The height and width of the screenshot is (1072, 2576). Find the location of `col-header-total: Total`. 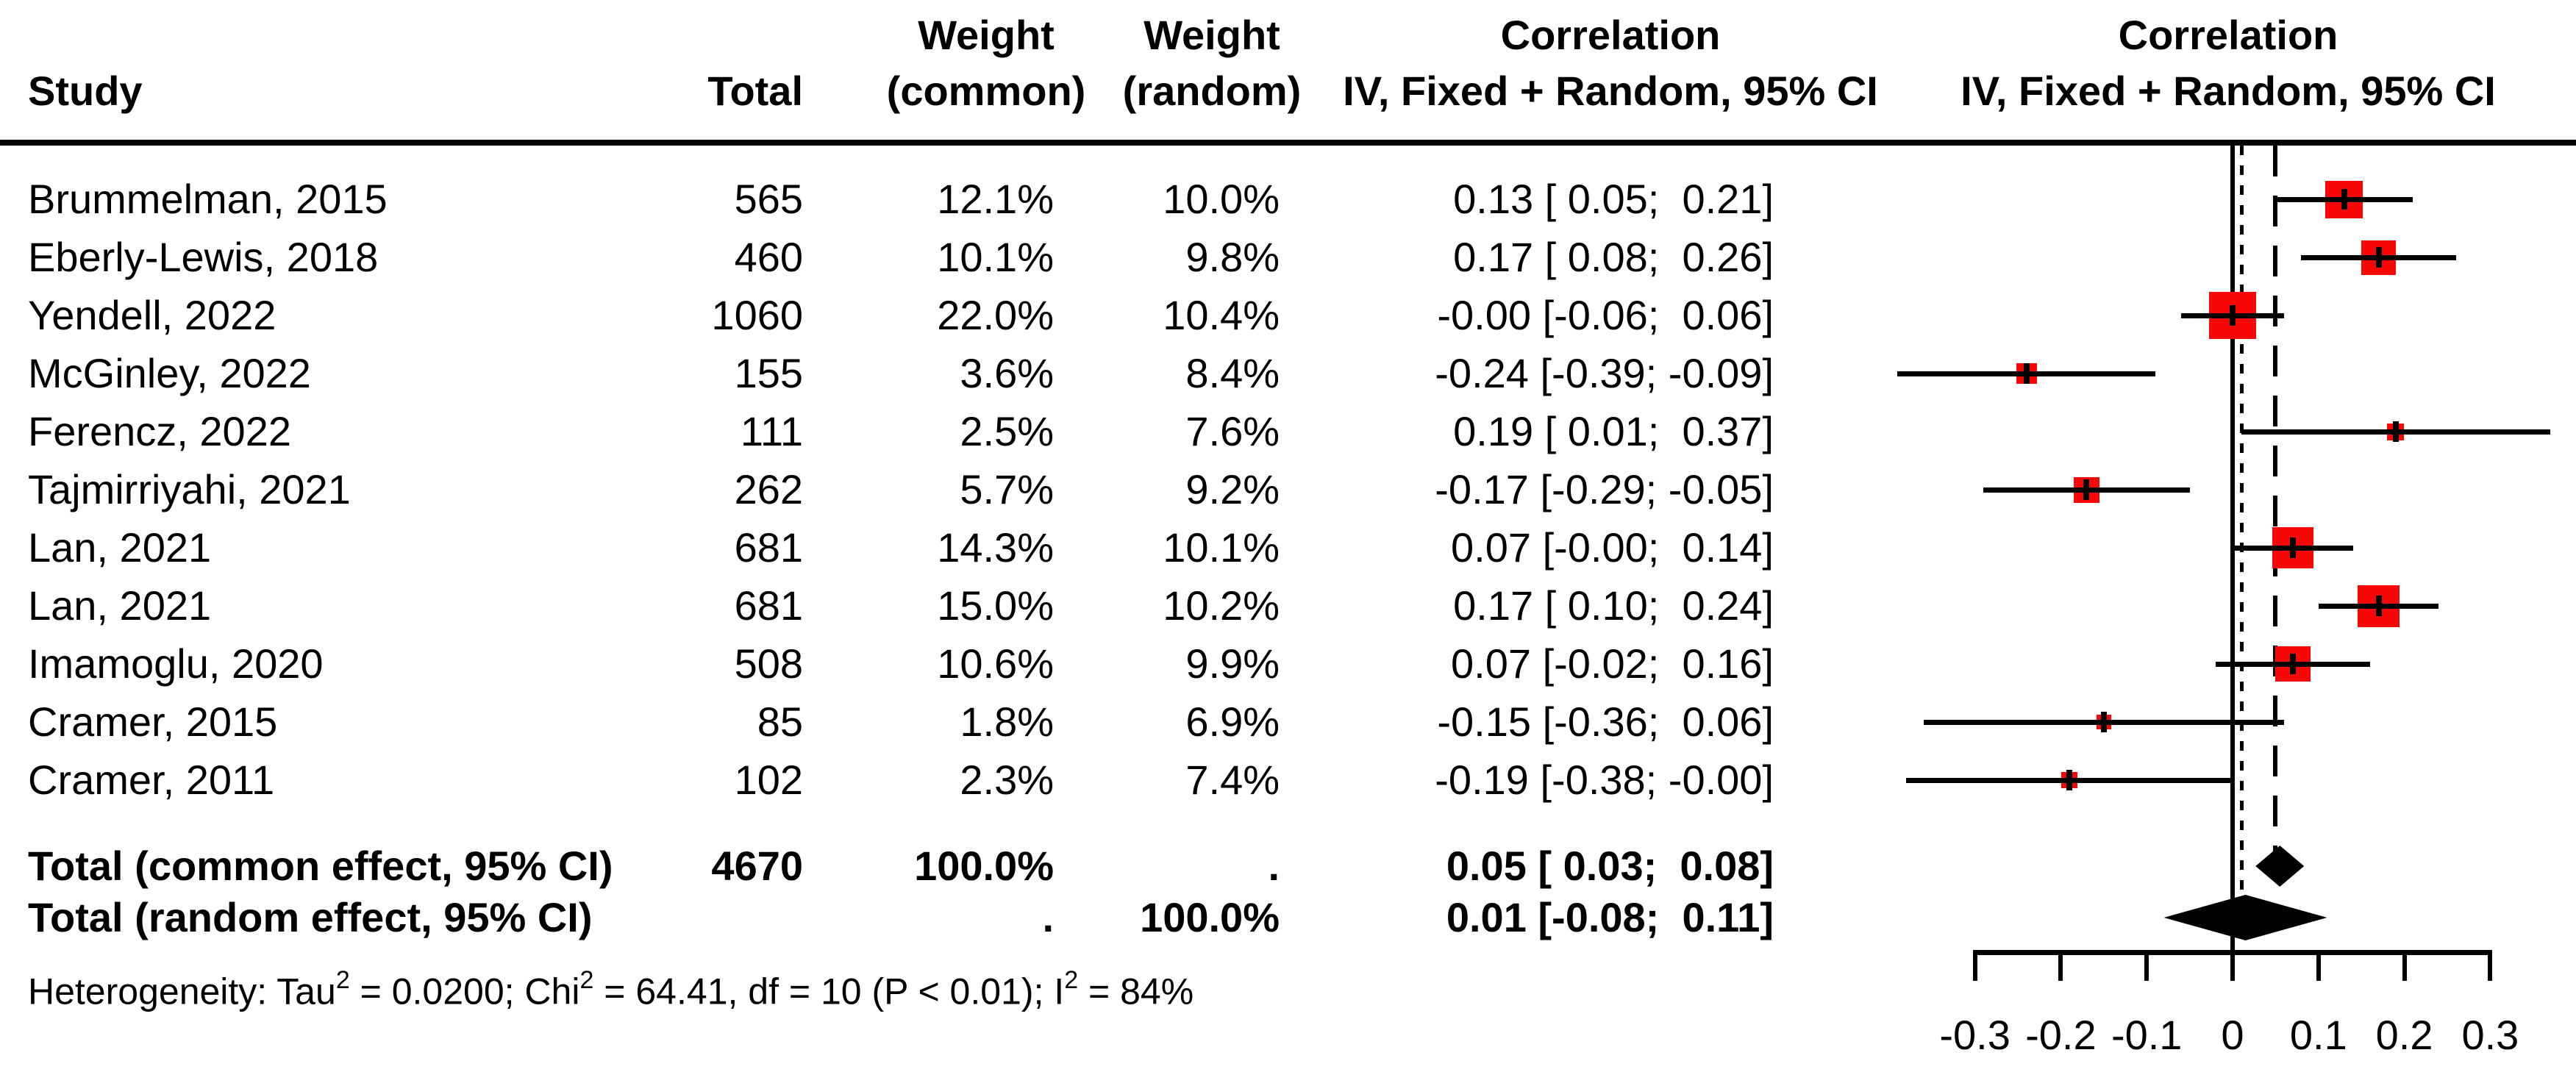

col-header-total: Total is located at coordinates (755, 91).